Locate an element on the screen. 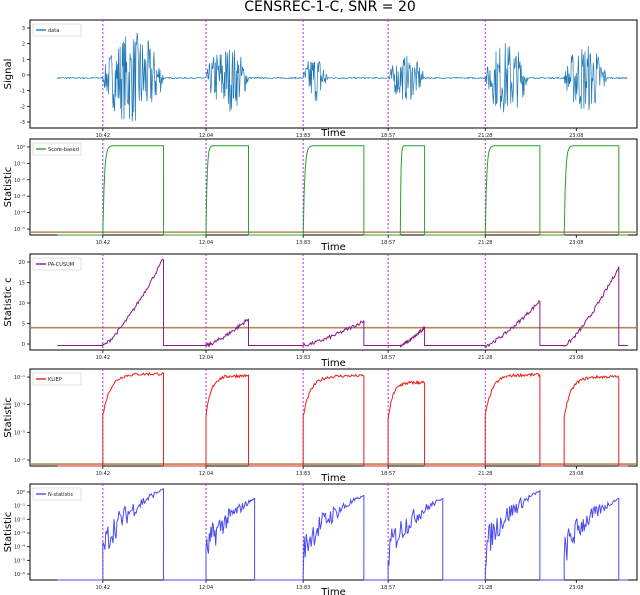  y-axis-label: Statistic c is located at coordinates (8, 301).